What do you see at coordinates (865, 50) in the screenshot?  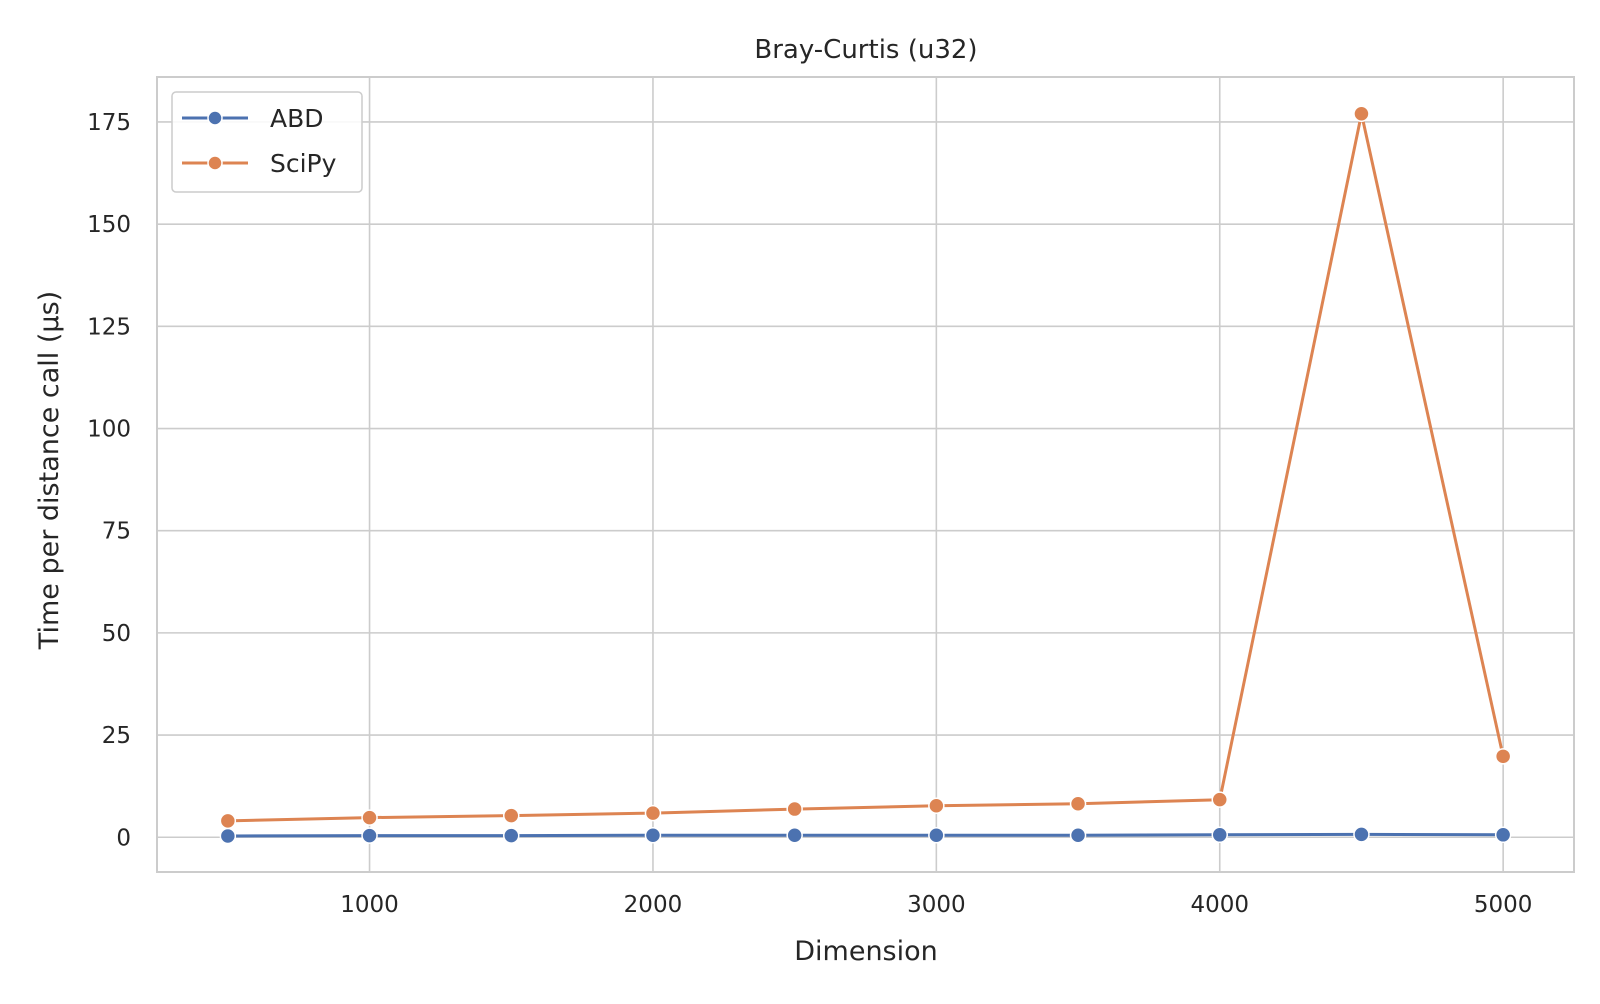 I see `chart-title: Bray-Curtis (u32)` at bounding box center [865, 50].